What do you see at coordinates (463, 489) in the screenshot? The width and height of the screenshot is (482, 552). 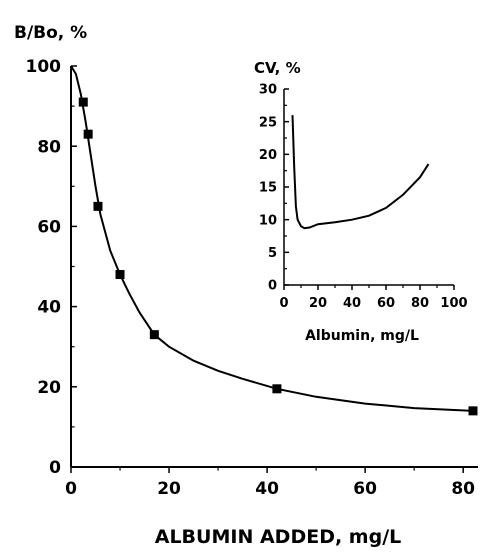 I see `main-x-tick-label: 80` at bounding box center [463, 489].